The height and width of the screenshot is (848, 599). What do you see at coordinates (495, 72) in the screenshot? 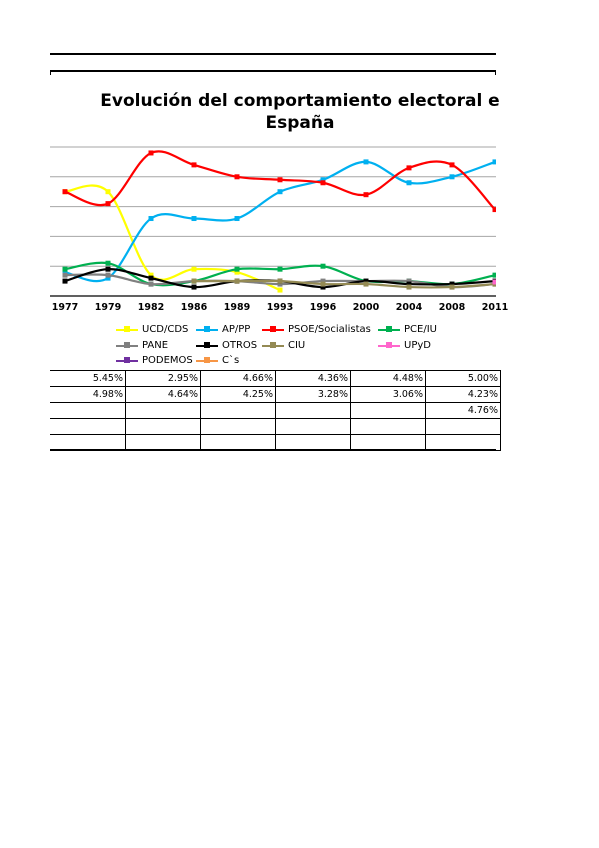
I see `chart-frame-tick-right` at bounding box center [495, 72].